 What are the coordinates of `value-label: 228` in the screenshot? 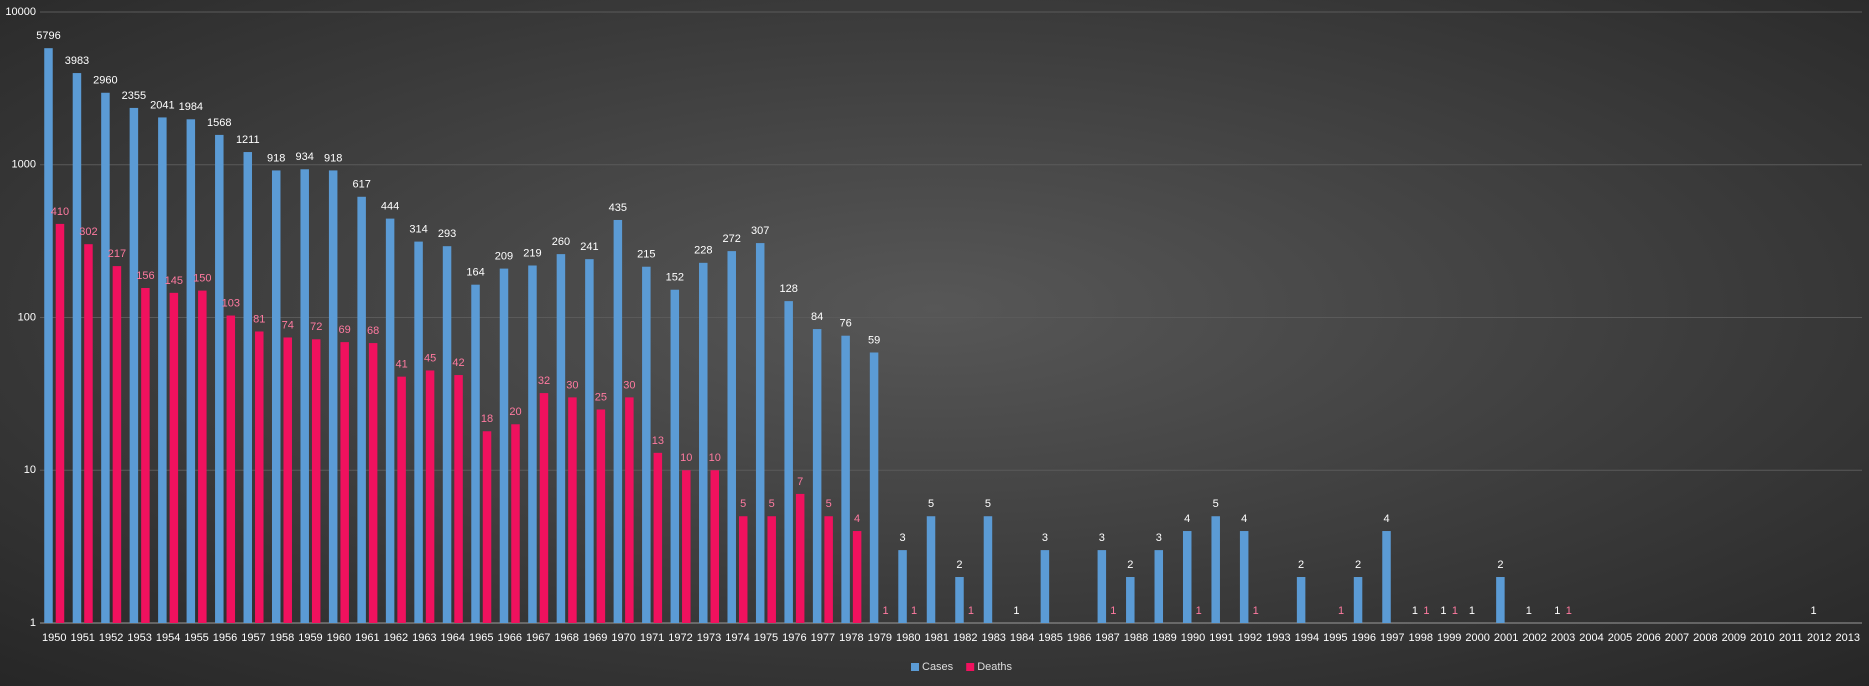 It's located at (703, 251).